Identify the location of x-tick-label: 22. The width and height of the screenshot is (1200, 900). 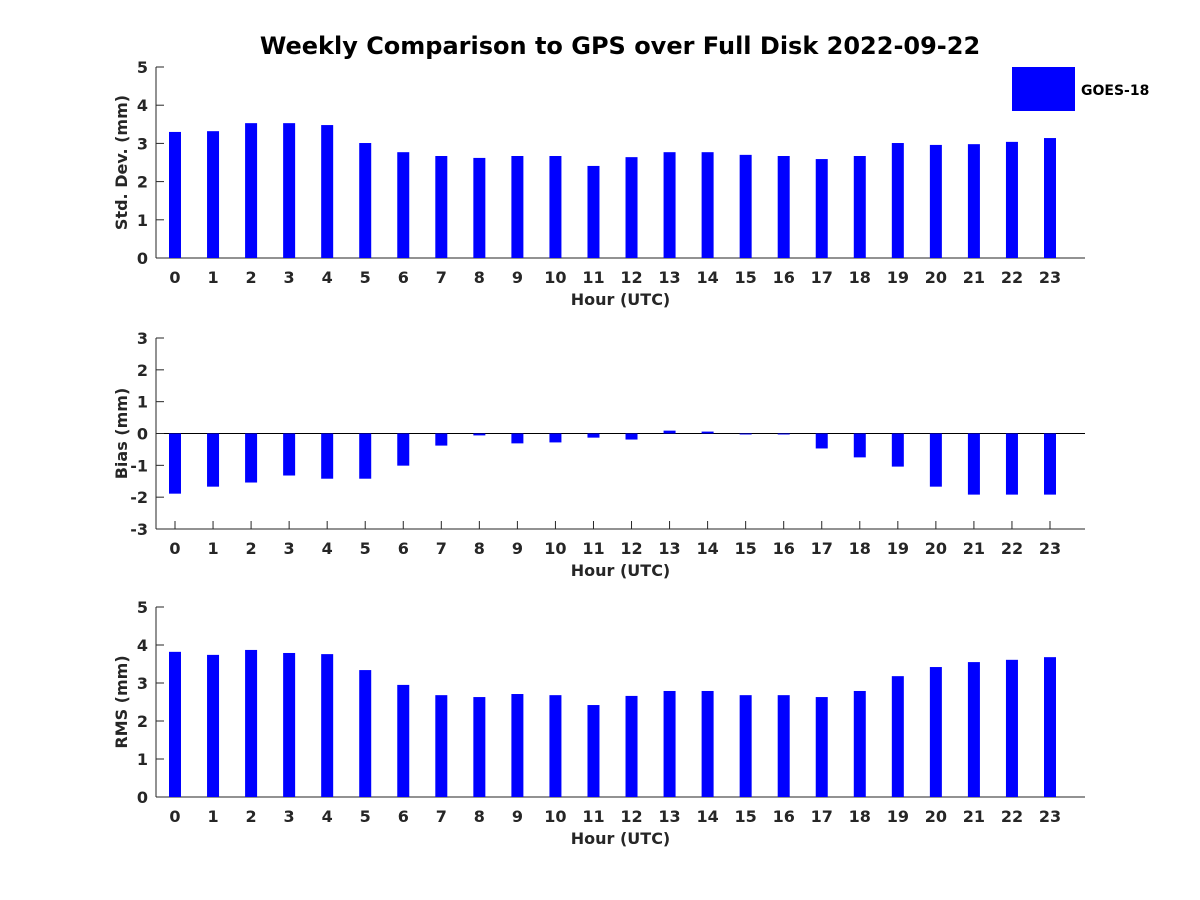
(1012, 548).